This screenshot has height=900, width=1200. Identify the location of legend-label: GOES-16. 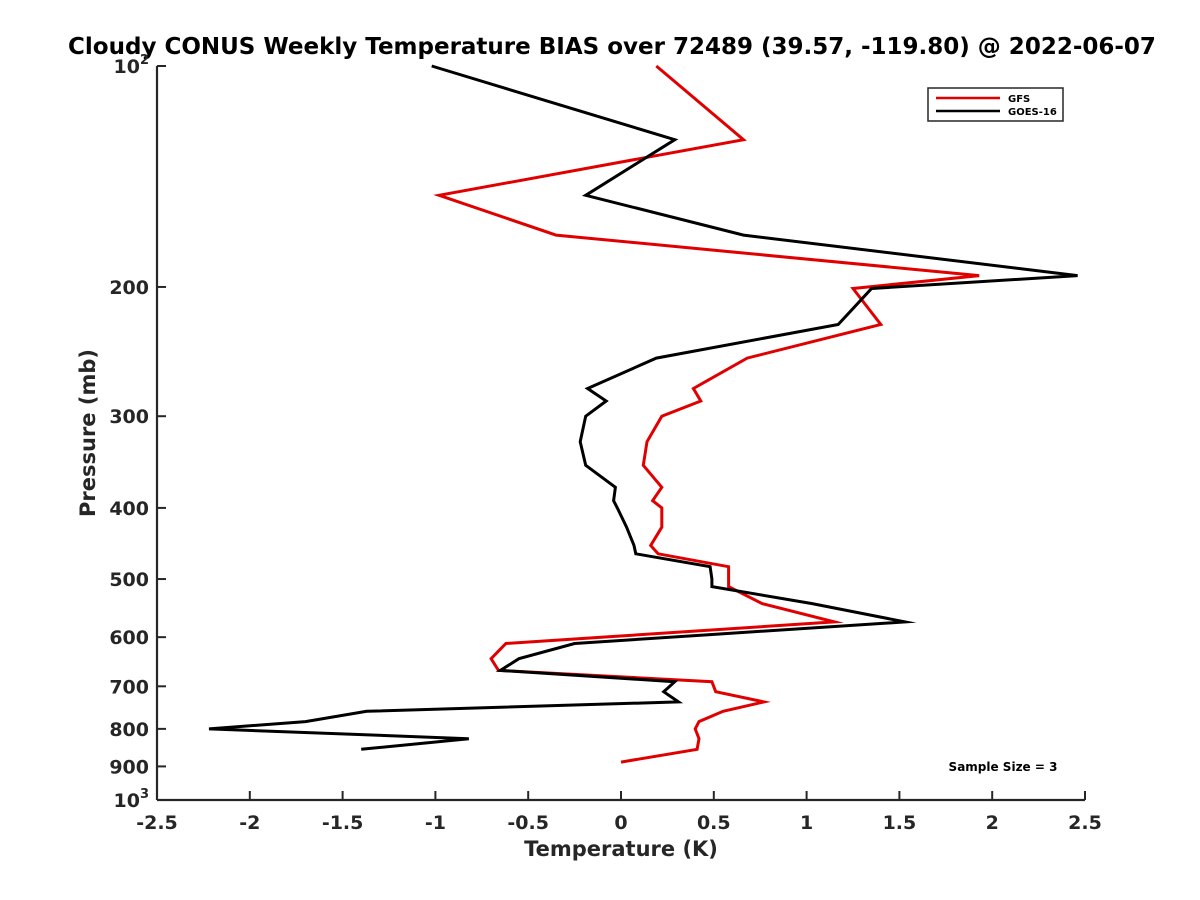
(1032, 112).